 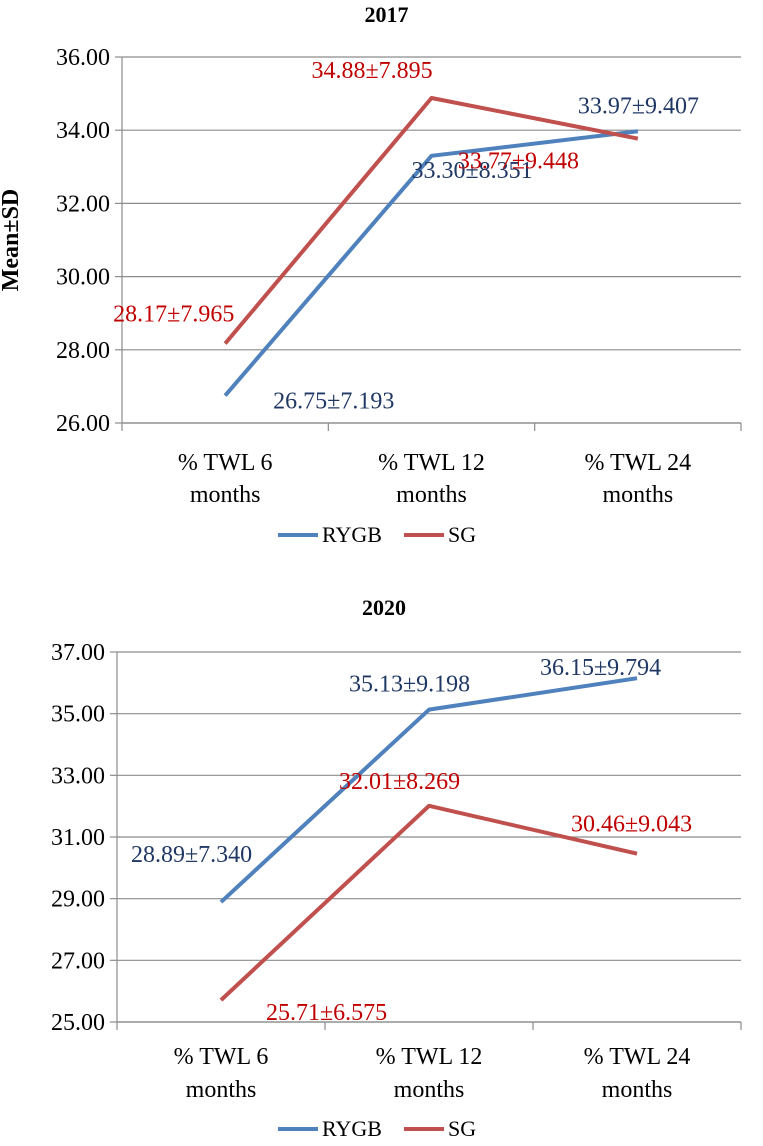 I want to click on data-label-SG: 30.46±9.043, so click(x=631, y=825).